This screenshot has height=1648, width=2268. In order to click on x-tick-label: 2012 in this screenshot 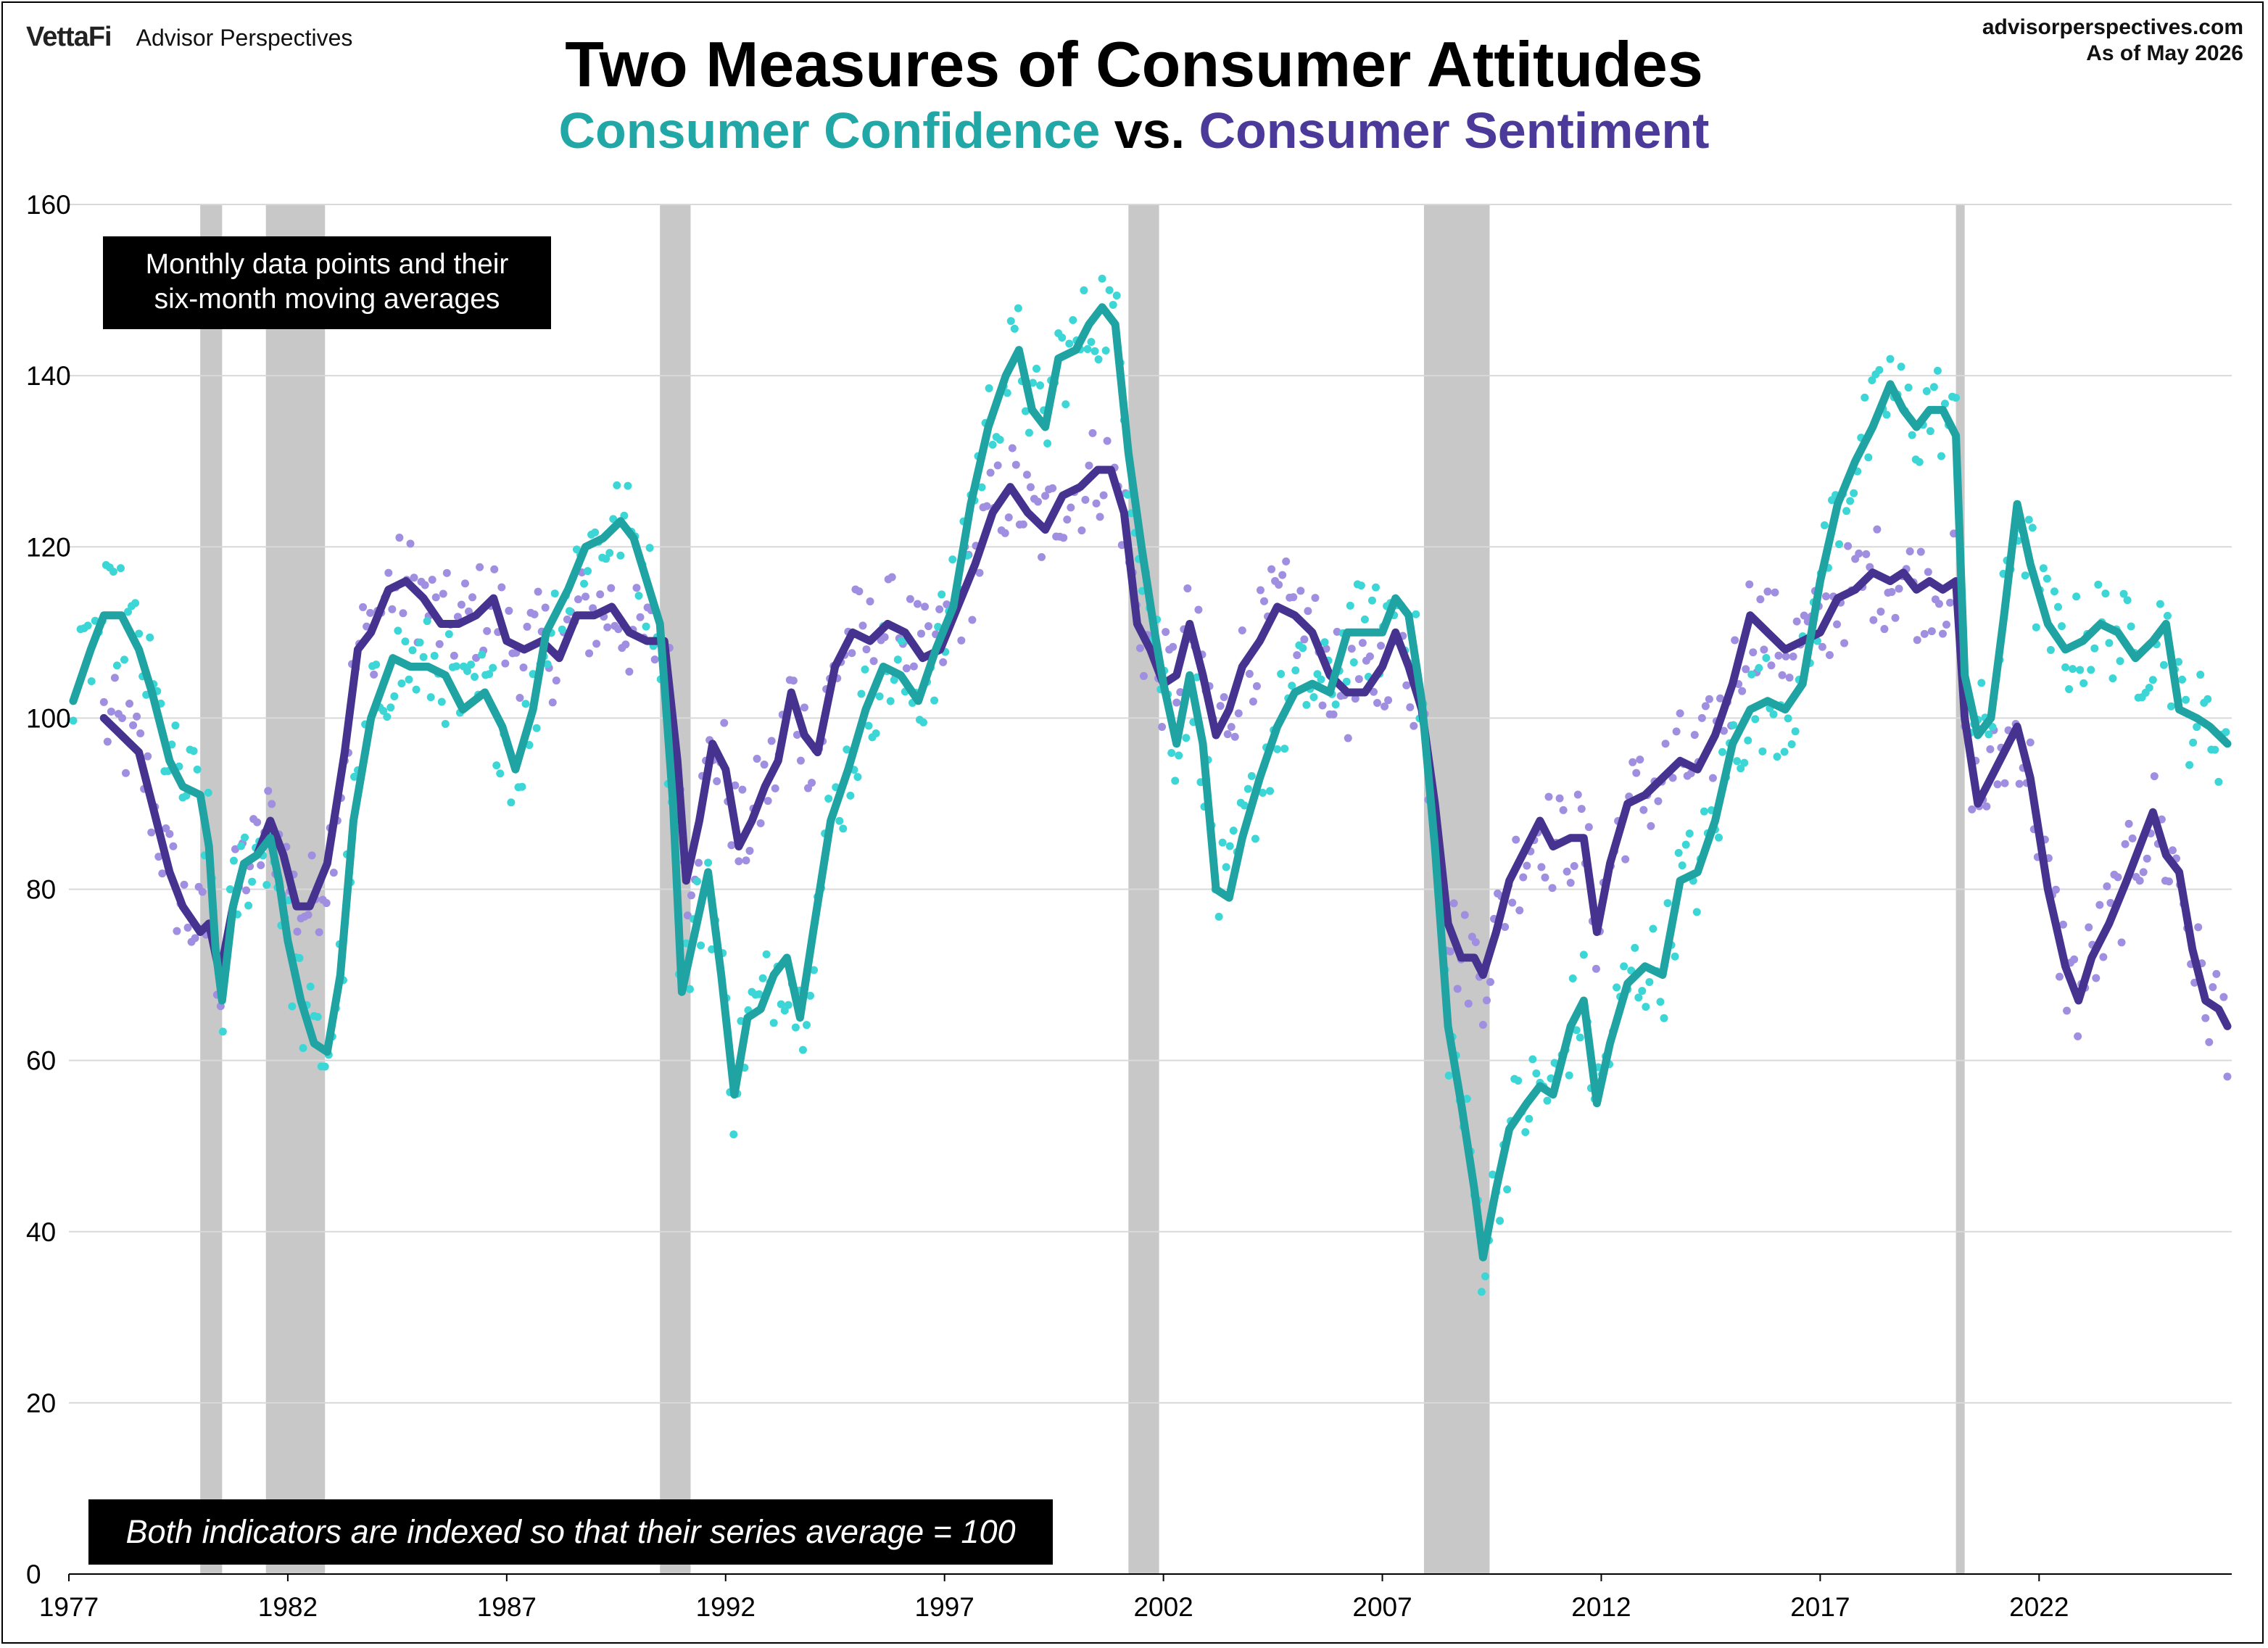, I will do `click(1601, 1607)`.